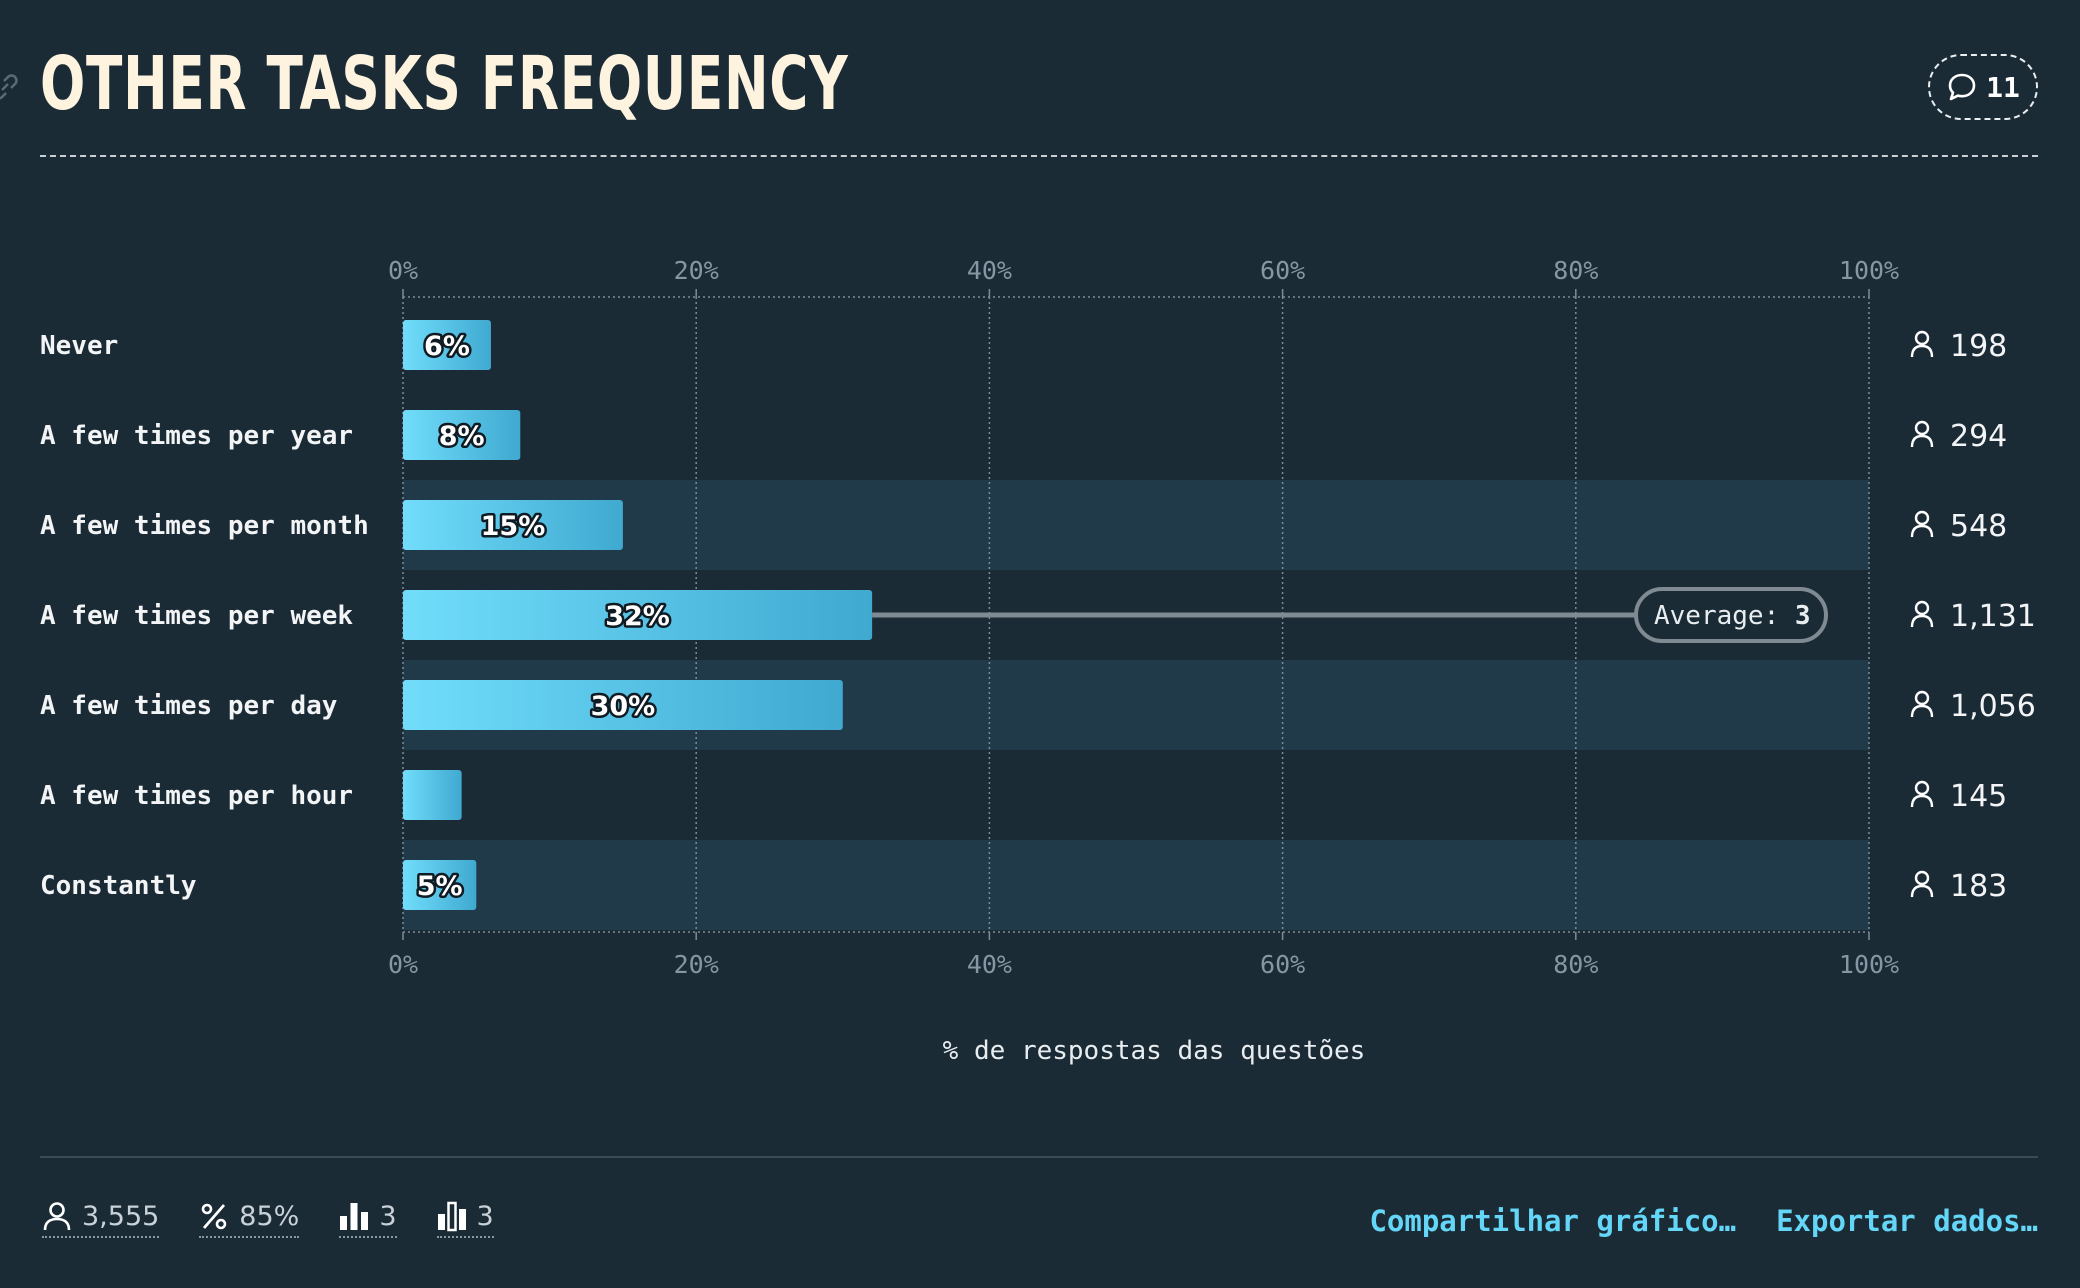 This screenshot has height=1288, width=2080. I want to click on comment-icon, so click(1962, 87).